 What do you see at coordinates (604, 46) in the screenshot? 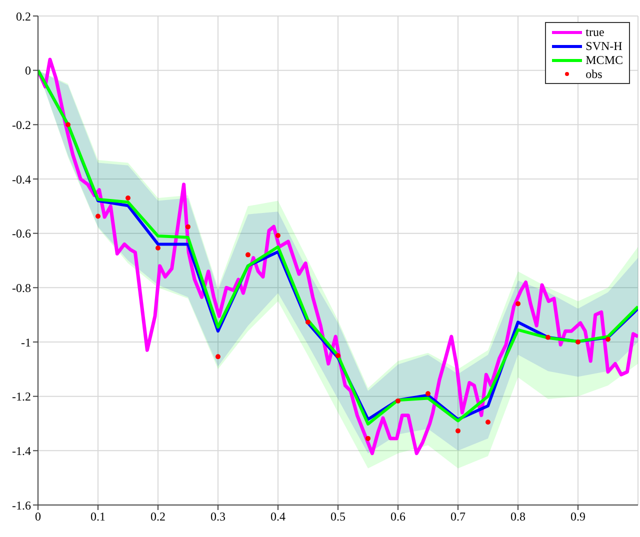
I see `legend-label: SVN-H` at bounding box center [604, 46].